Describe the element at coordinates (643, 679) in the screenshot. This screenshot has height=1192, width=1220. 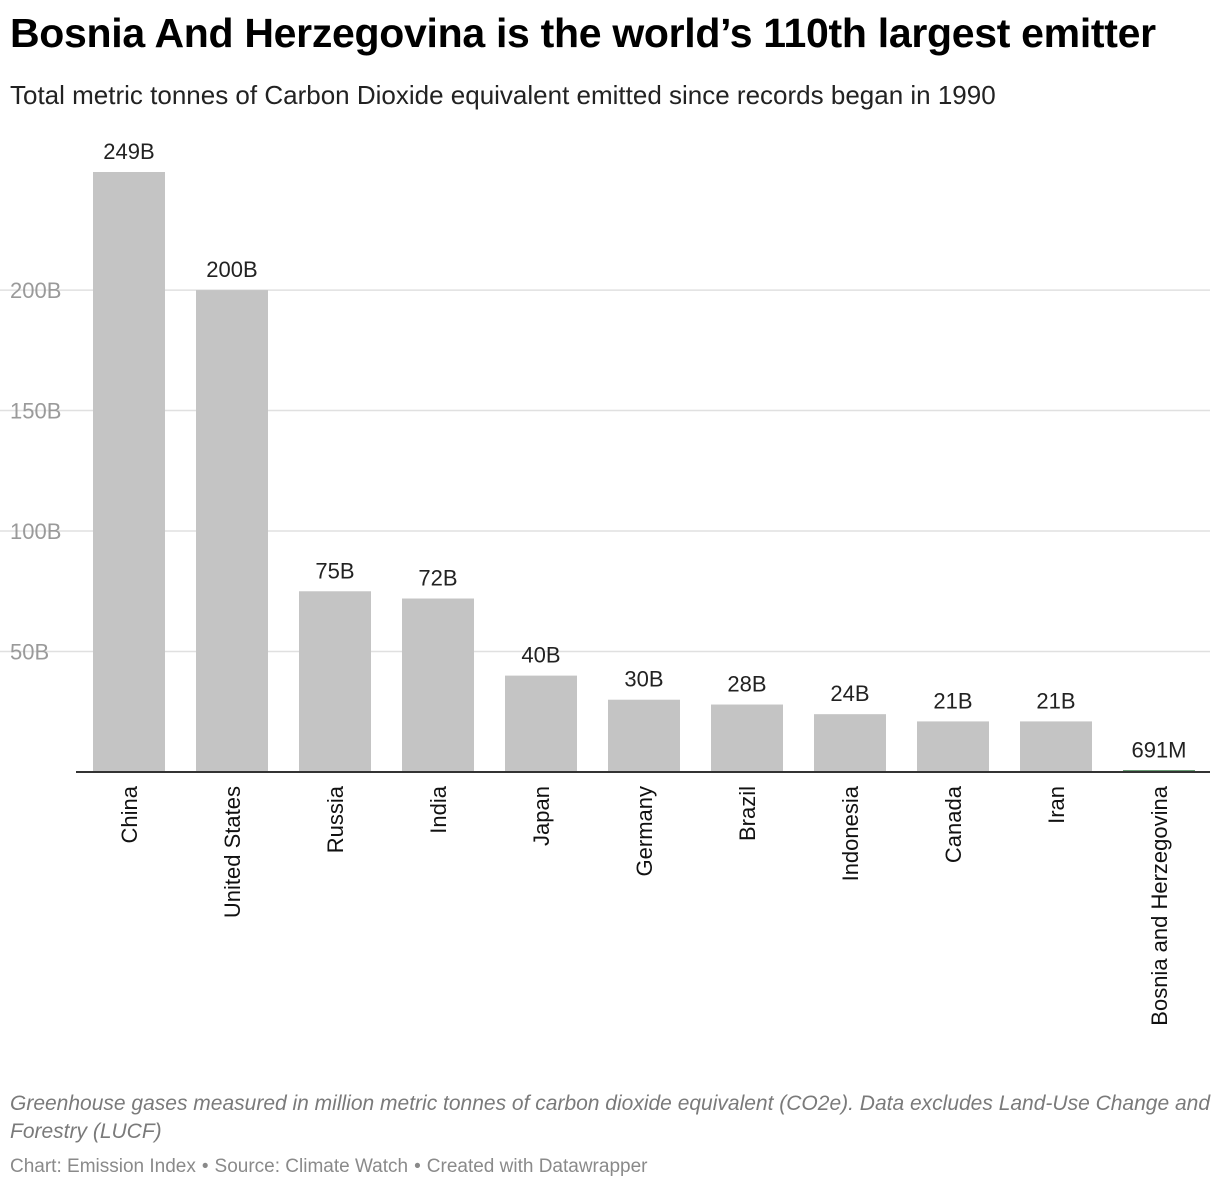
I see `value-label: 30B` at that location.